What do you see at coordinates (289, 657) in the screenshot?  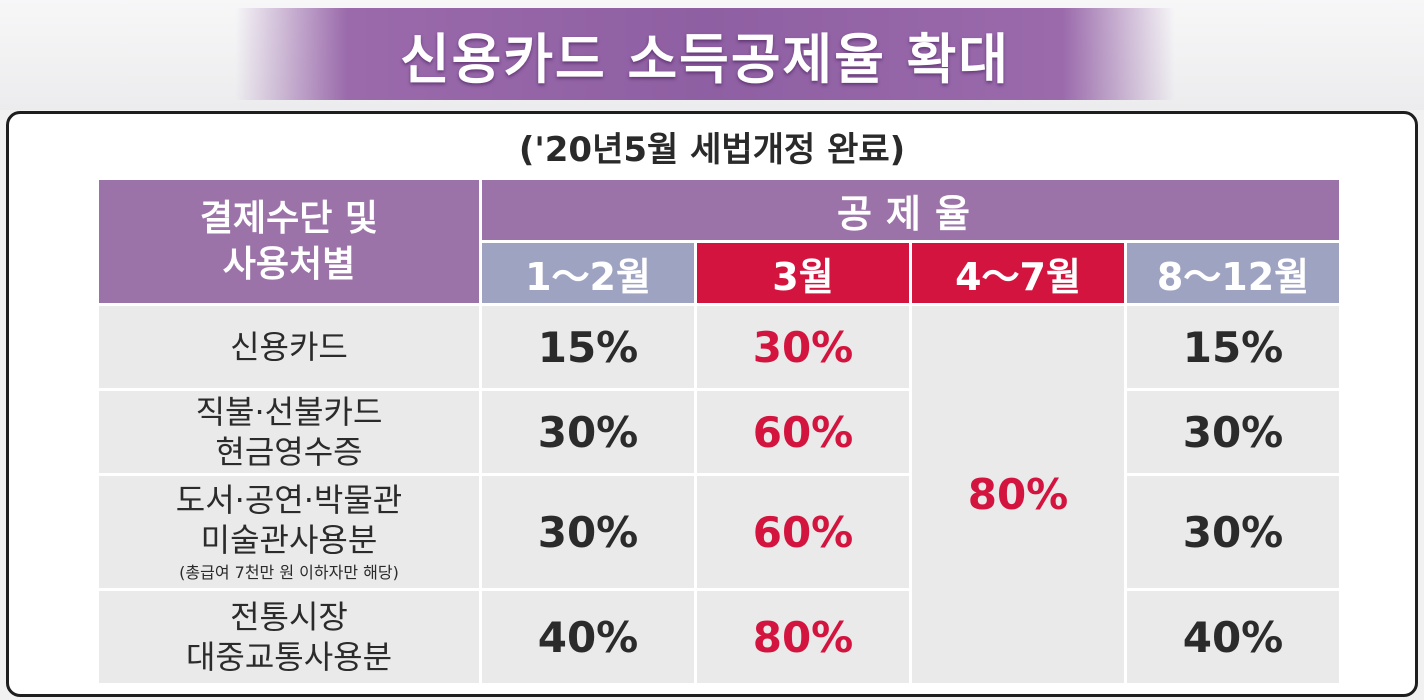 I see `row-label-line2: 대중교통사용분` at bounding box center [289, 657].